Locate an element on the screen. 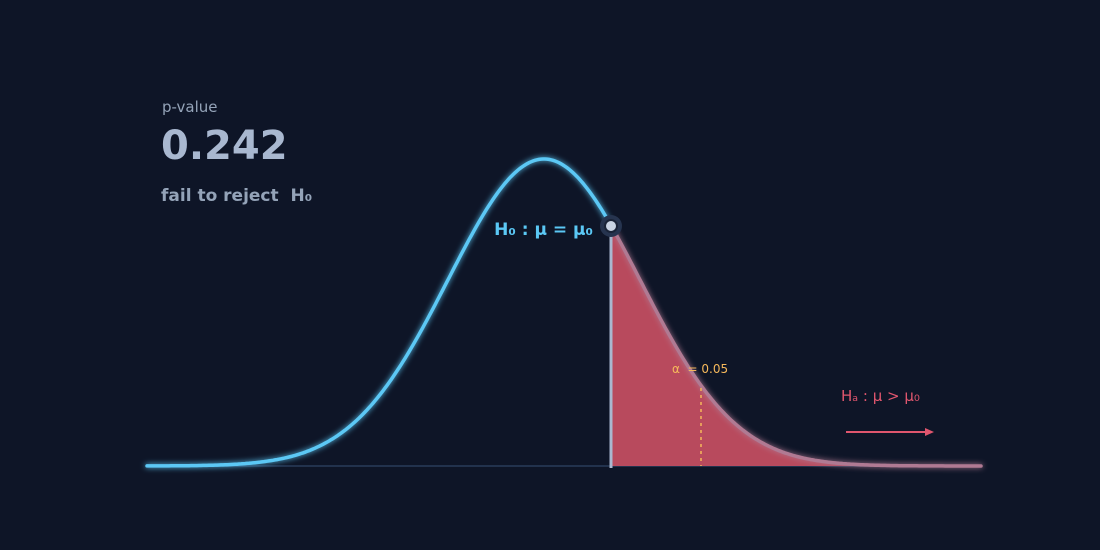 The height and width of the screenshot is (550, 1100). statistic-point is located at coordinates (611, 226).